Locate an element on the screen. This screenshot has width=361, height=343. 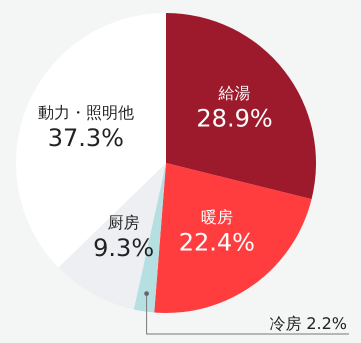
slice-label: 厨房 is located at coordinates (124, 222).